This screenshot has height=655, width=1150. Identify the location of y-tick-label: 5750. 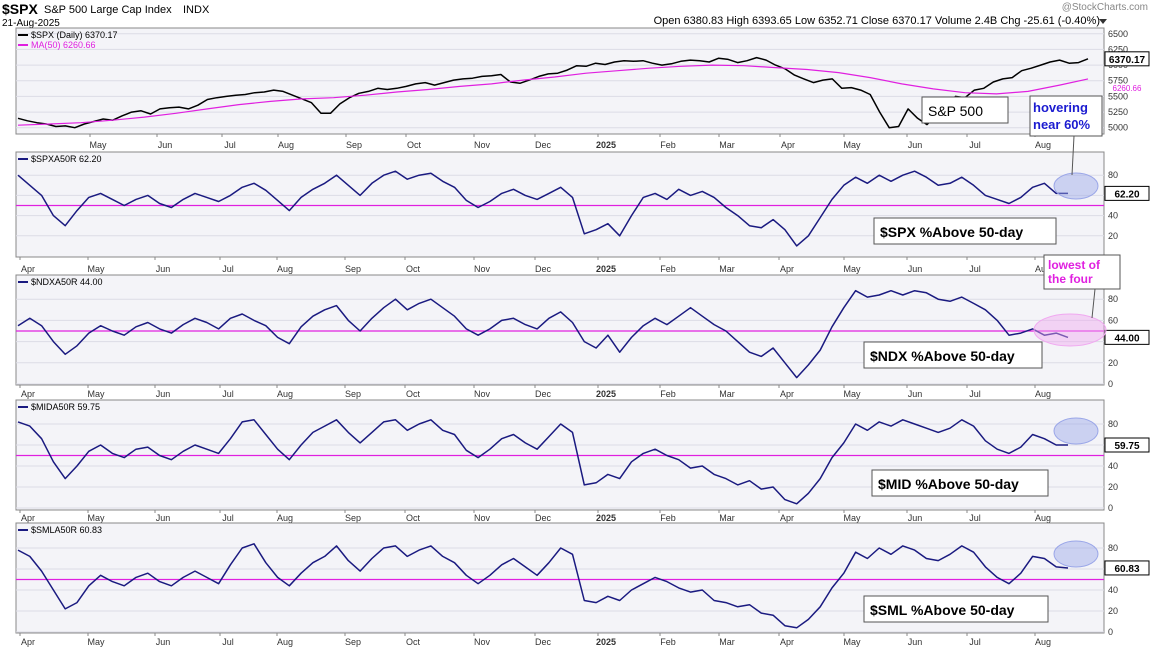
(1118, 81).